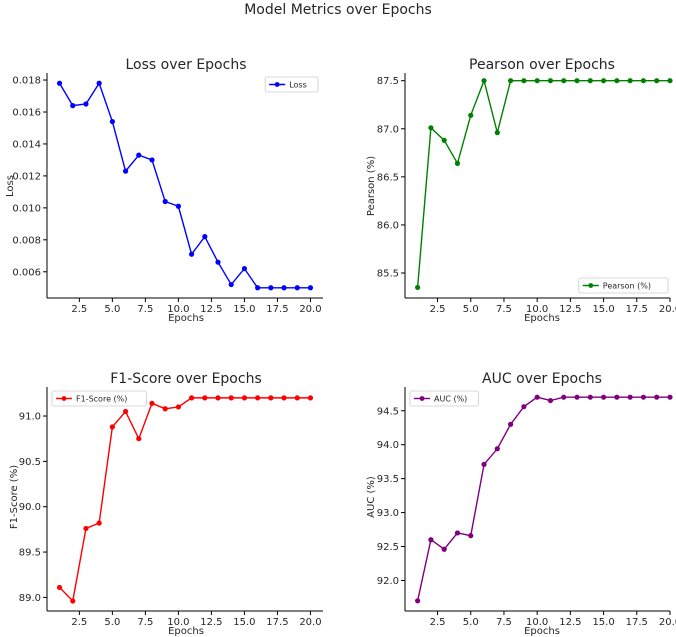 This screenshot has height=637, width=676. What do you see at coordinates (14, 497) in the screenshot?
I see `f1-ylabel: F1-Score (%)` at bounding box center [14, 497].